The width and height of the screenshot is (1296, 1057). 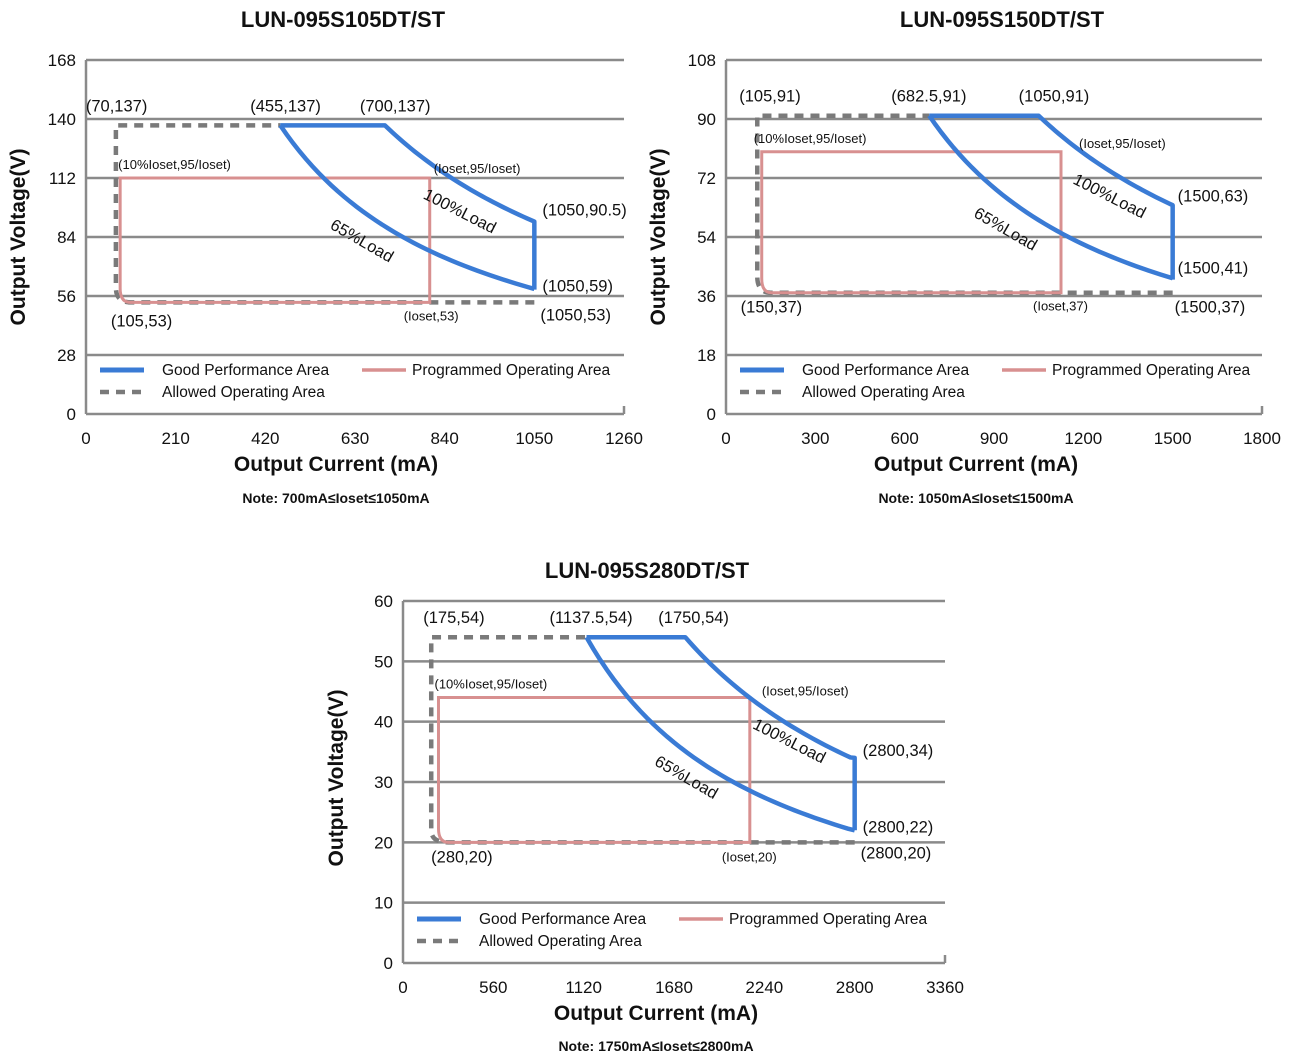 What do you see at coordinates (62, 178) in the screenshot?
I see `y-tick-label: 112` at bounding box center [62, 178].